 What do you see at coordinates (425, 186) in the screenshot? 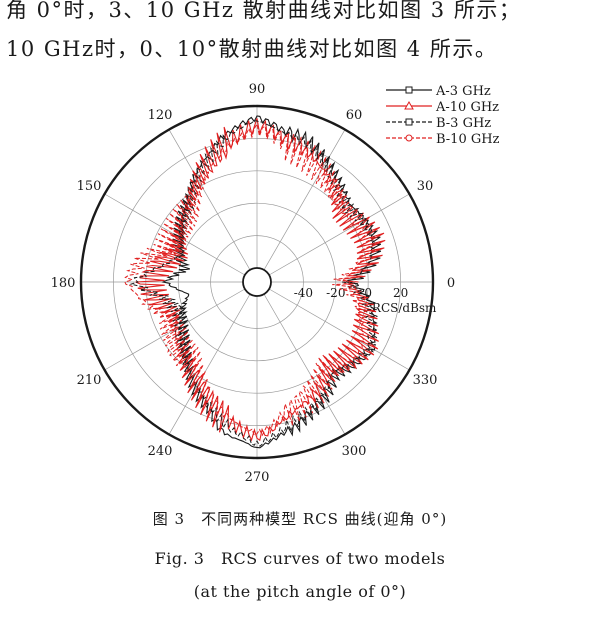
I see `angle-tick-label: 30` at bounding box center [425, 186].